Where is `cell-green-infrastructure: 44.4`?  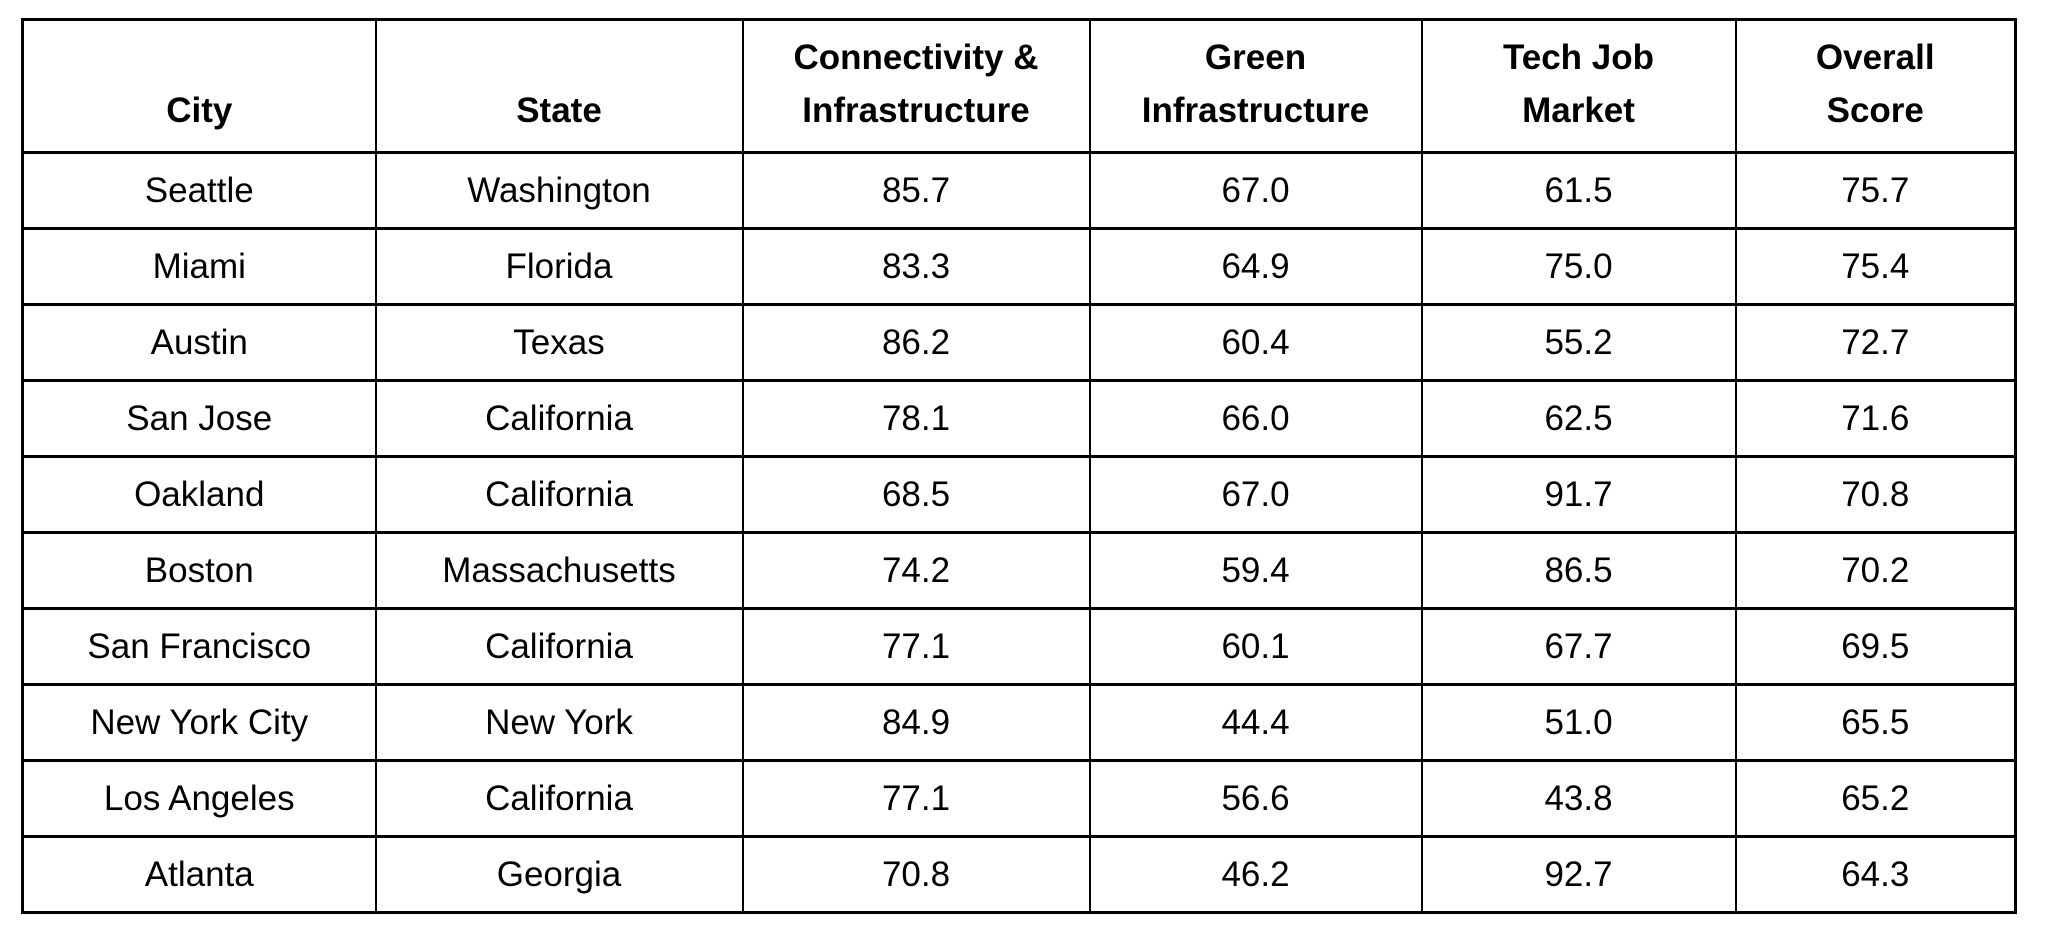
cell-green-infrastructure: 44.4 is located at coordinates (1255, 722).